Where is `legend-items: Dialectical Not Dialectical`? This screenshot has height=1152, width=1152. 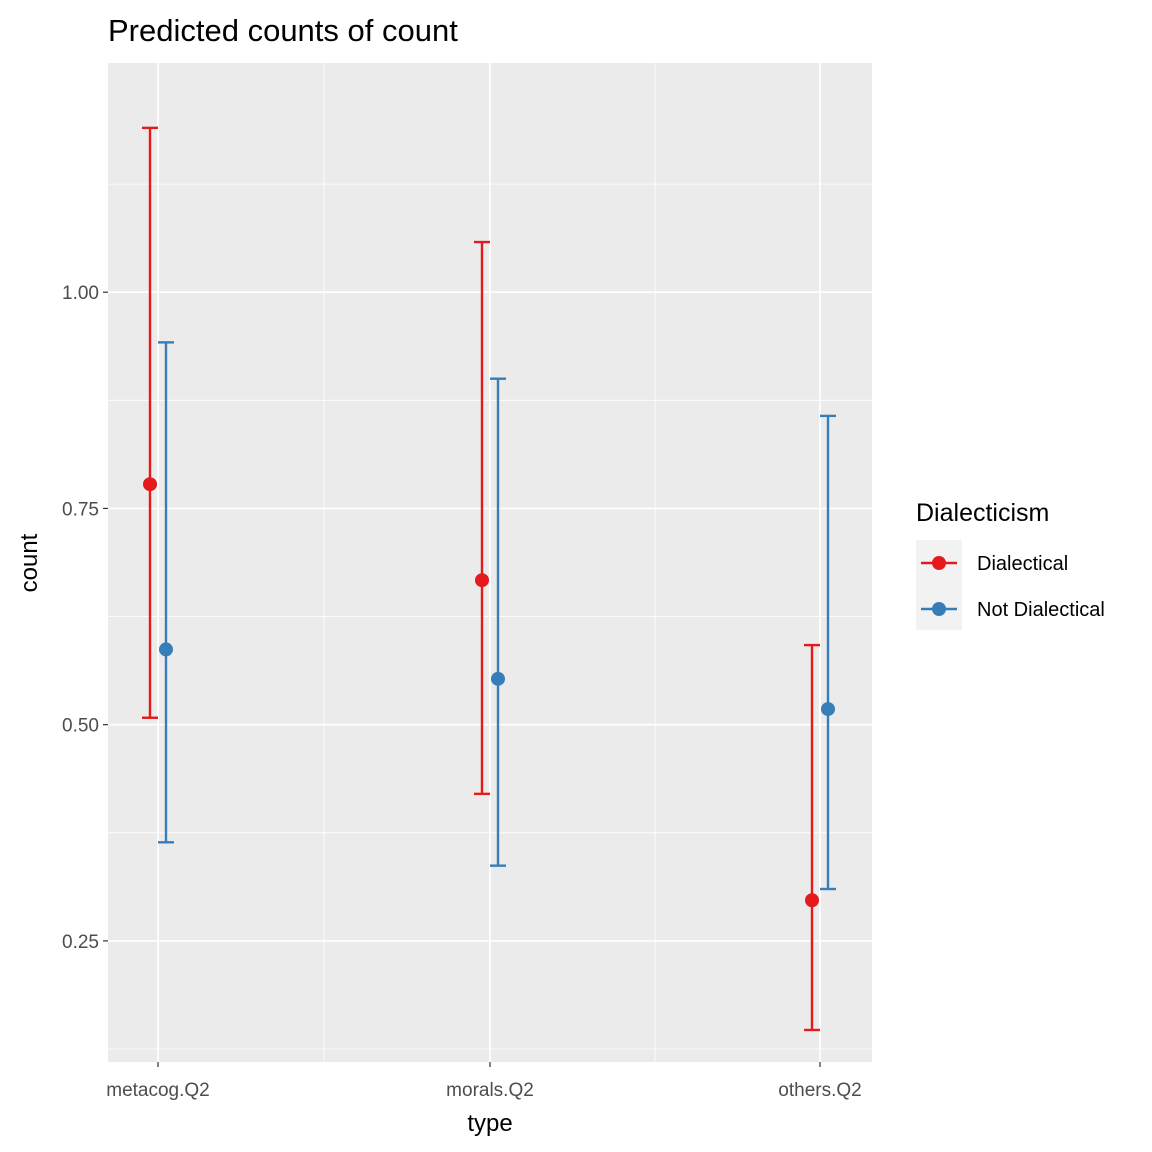 legend-items: Dialectical Not Dialectical is located at coordinates (1013, 587).